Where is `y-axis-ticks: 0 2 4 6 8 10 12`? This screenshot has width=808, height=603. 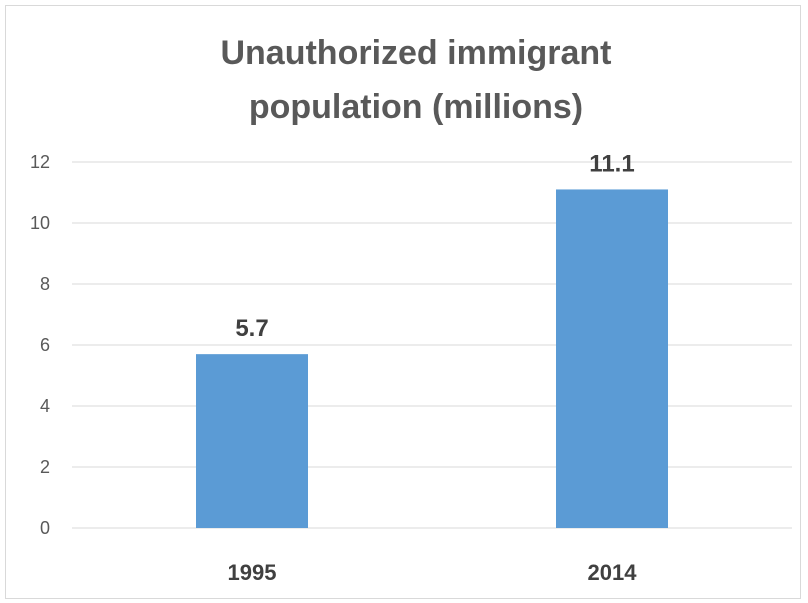
y-axis-ticks: 0 2 4 6 8 10 12 is located at coordinates (40, 345).